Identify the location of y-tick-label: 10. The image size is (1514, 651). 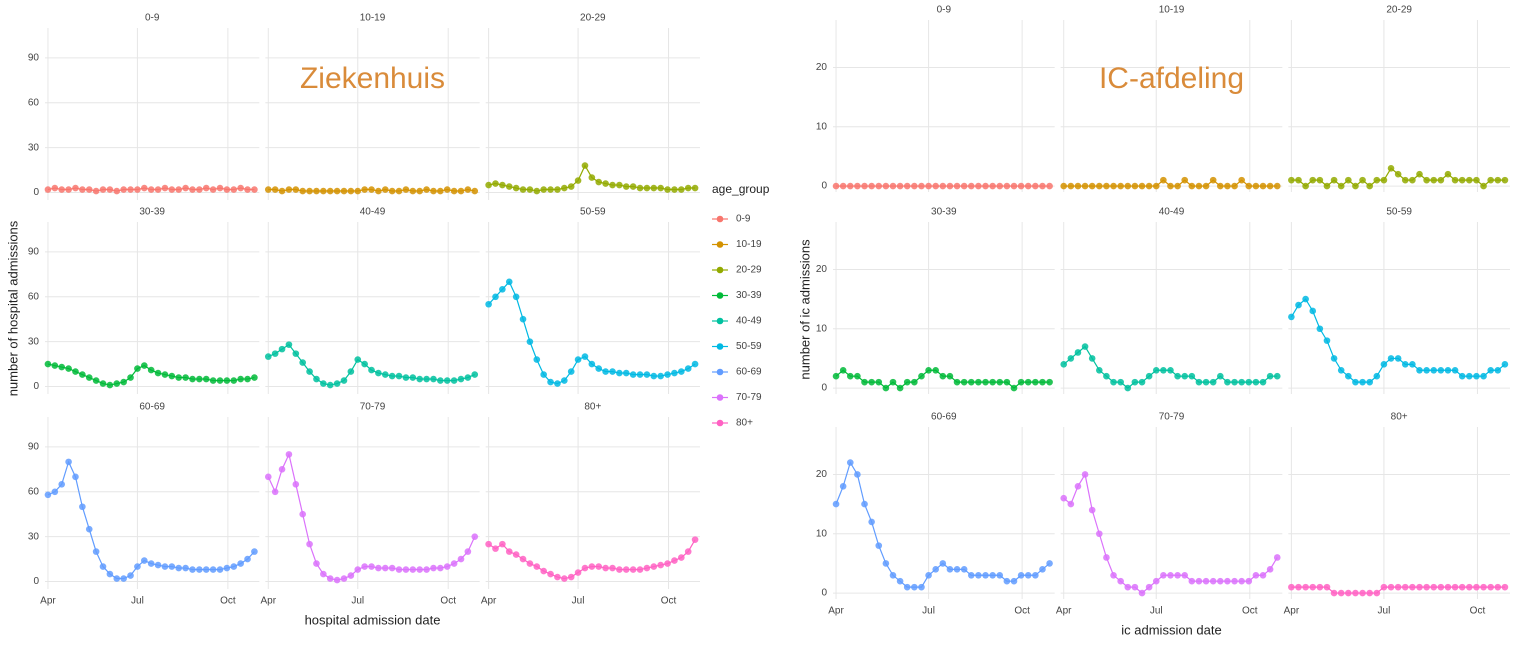
(822, 533).